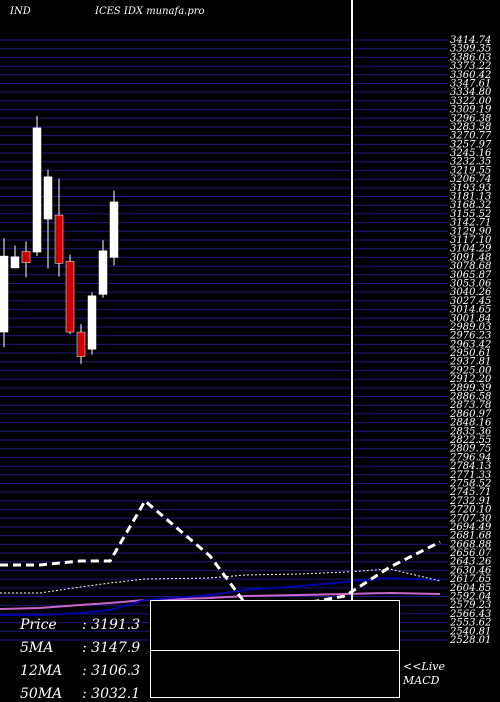 The width and height of the screenshot is (500, 702). What do you see at coordinates (470, 623) in the screenshot?
I see `y-tick-label: 2553.62` at bounding box center [470, 623].